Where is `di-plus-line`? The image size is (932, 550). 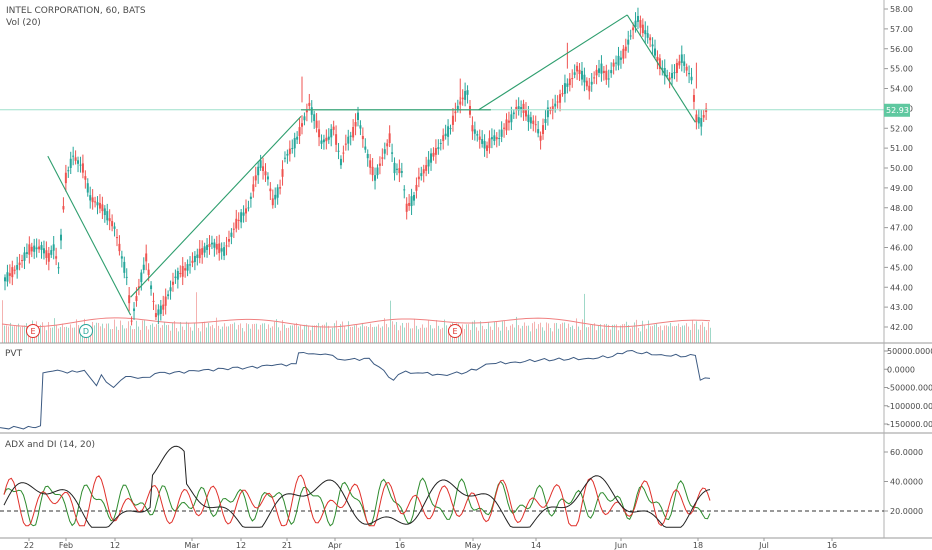 di-plus-line is located at coordinates (357, 502).